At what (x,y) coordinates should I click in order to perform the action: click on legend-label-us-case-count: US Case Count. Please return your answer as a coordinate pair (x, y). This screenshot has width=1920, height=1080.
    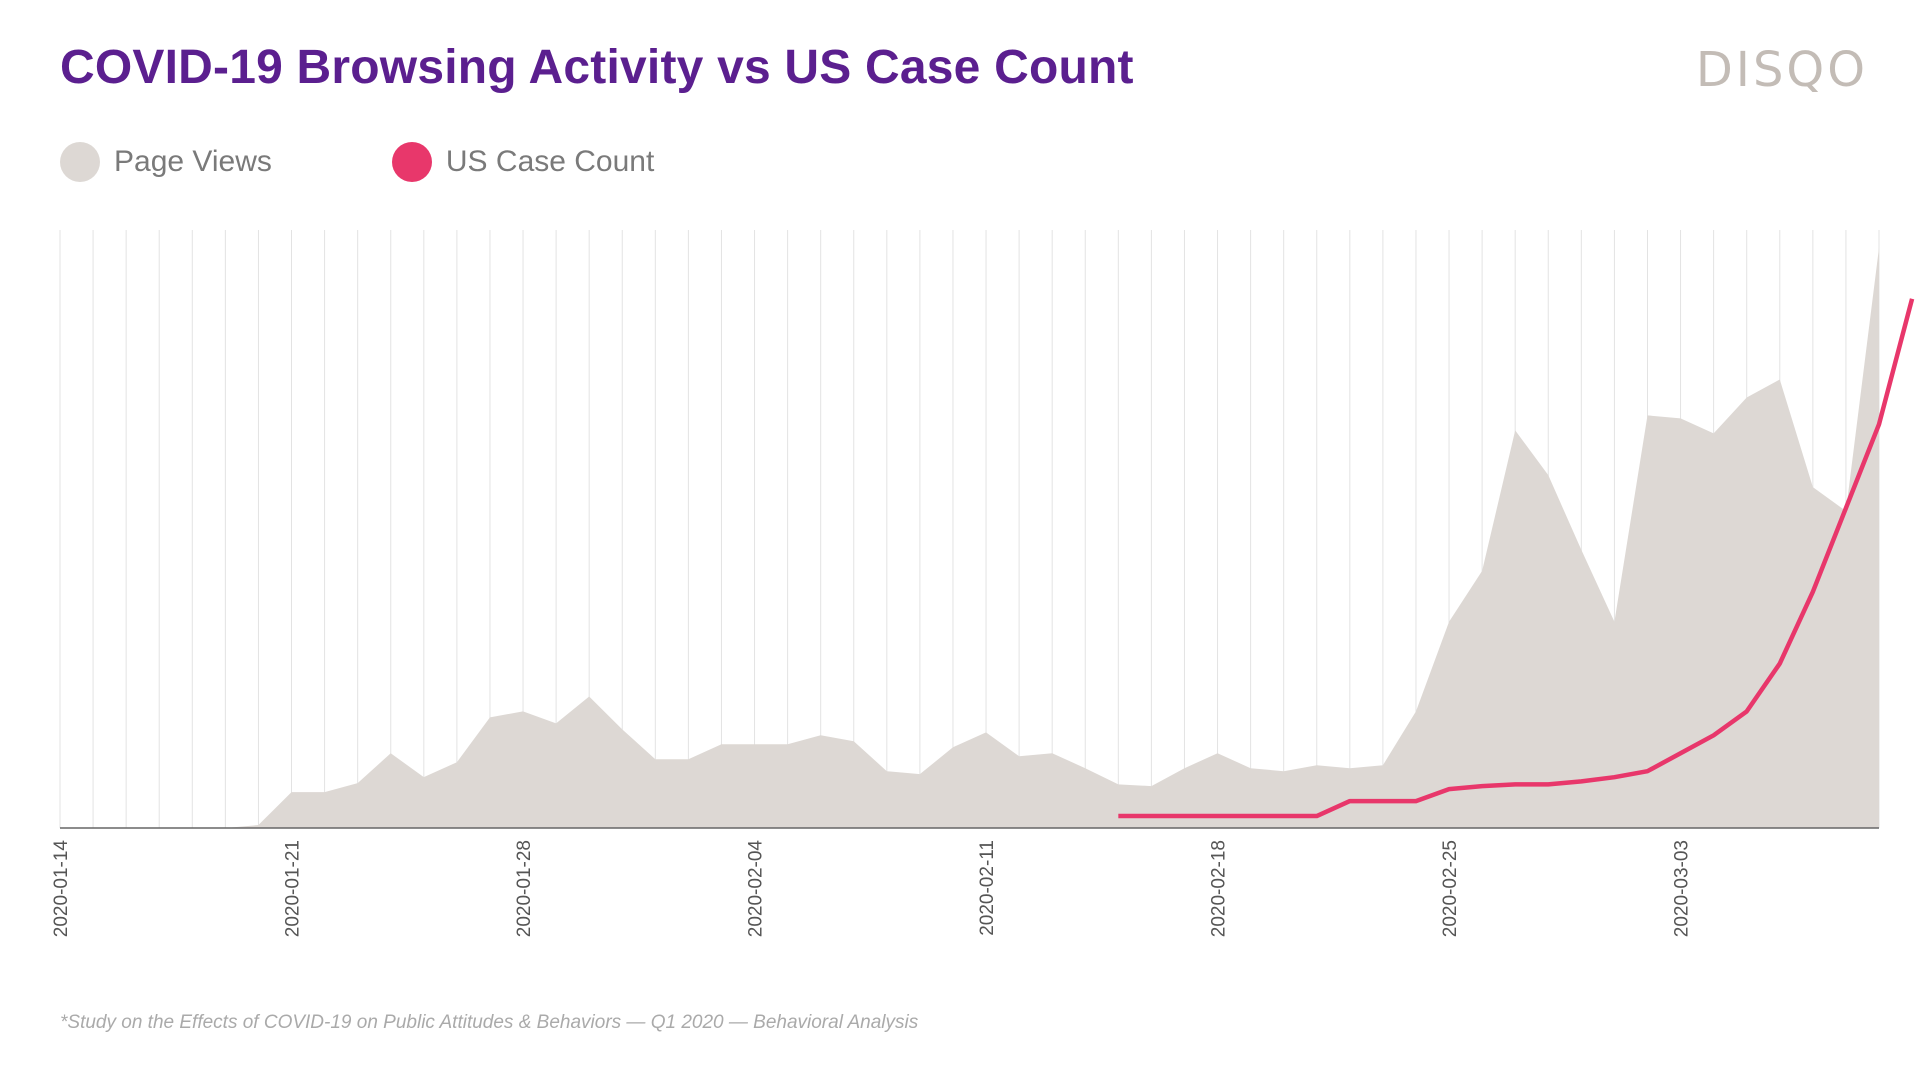
    Looking at the image, I should click on (550, 161).